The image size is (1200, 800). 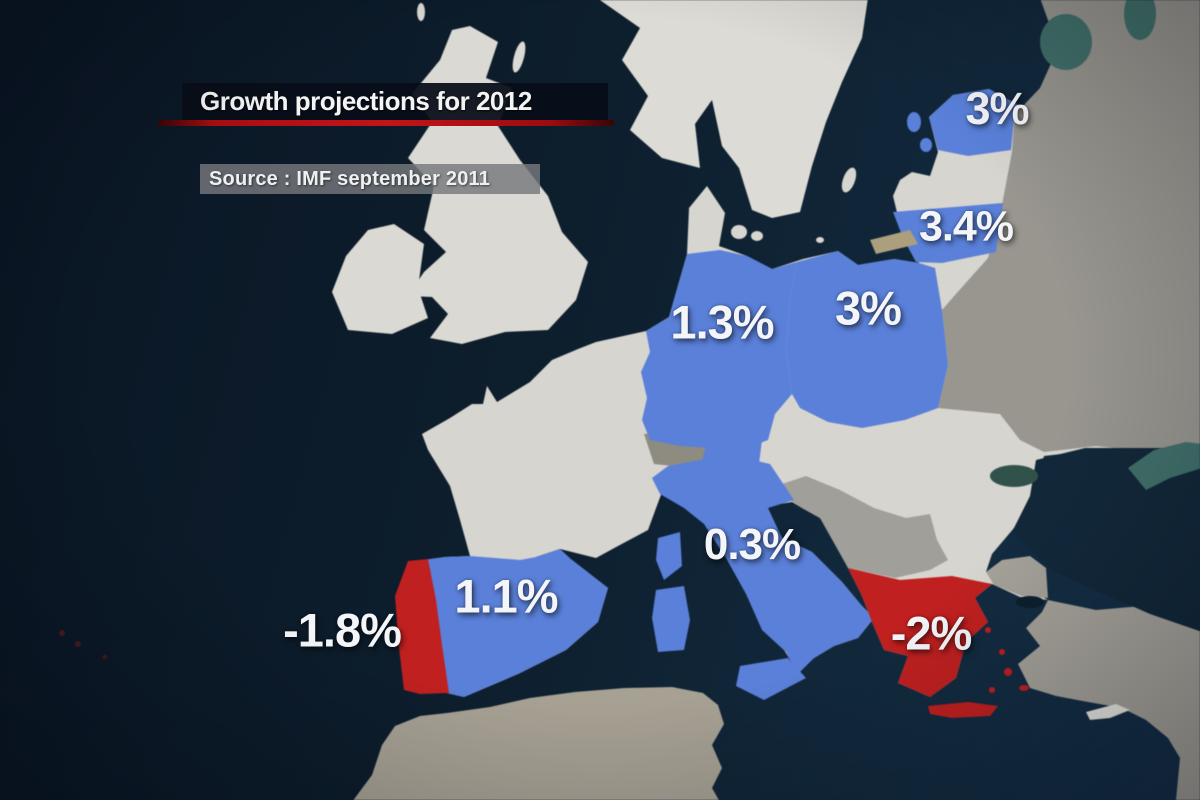 I want to click on country-ireland, so click(x=380, y=279).